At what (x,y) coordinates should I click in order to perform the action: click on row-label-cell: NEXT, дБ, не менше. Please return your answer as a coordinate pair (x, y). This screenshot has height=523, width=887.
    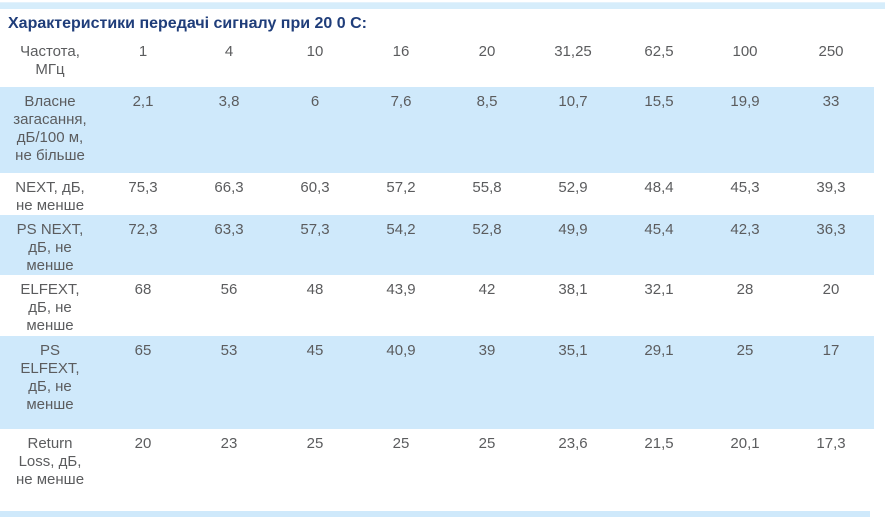
    Looking at the image, I should click on (50, 196).